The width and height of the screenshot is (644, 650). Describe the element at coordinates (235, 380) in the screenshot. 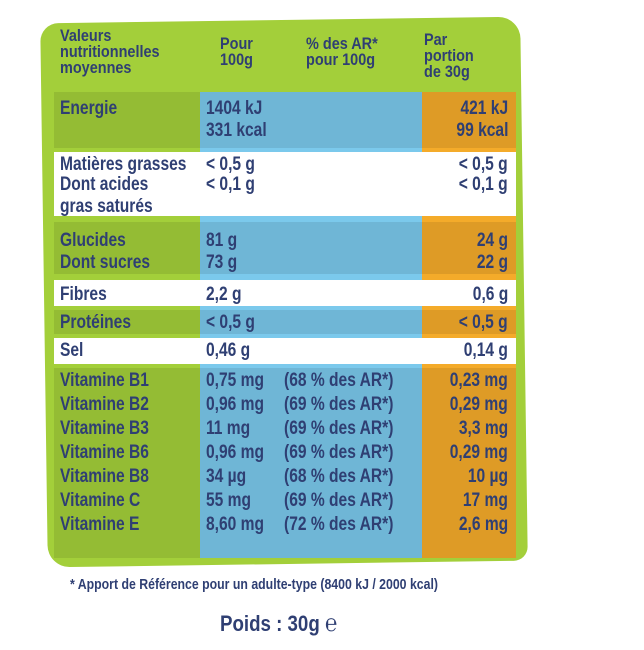

I see `value-per-100g: 0,75 mg` at that location.